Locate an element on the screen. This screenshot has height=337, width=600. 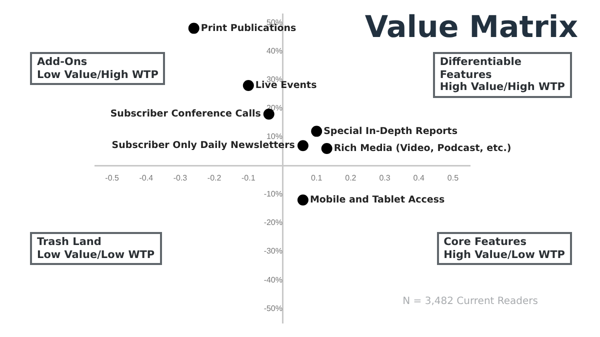
series-label: Special In-Depth Reports is located at coordinates (391, 131).